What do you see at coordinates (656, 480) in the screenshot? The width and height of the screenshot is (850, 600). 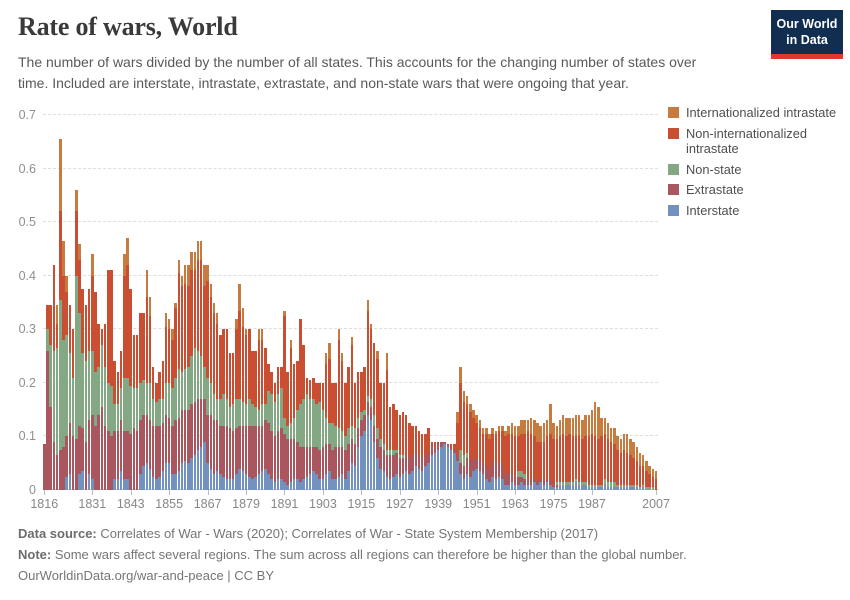 I see `bar-2007` at bounding box center [656, 480].